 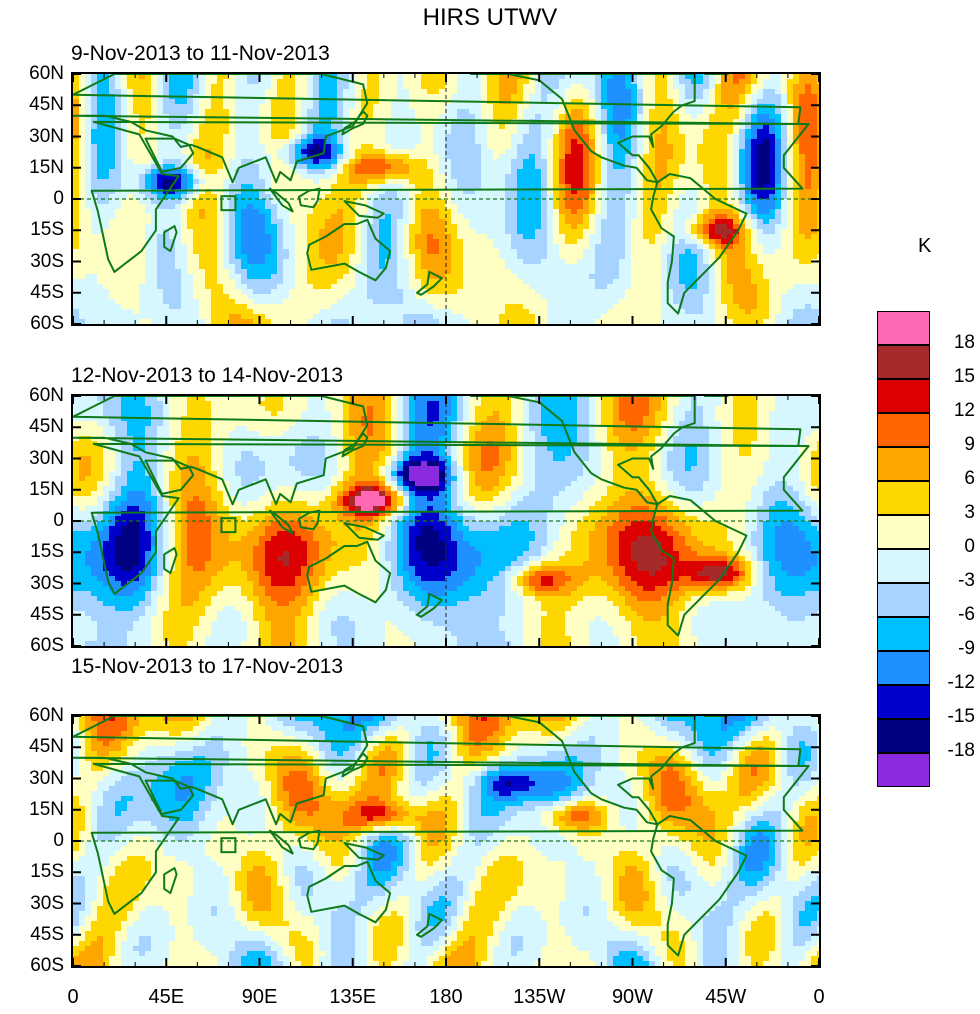 I want to click on colorbar-label: 3, so click(x=969, y=512).